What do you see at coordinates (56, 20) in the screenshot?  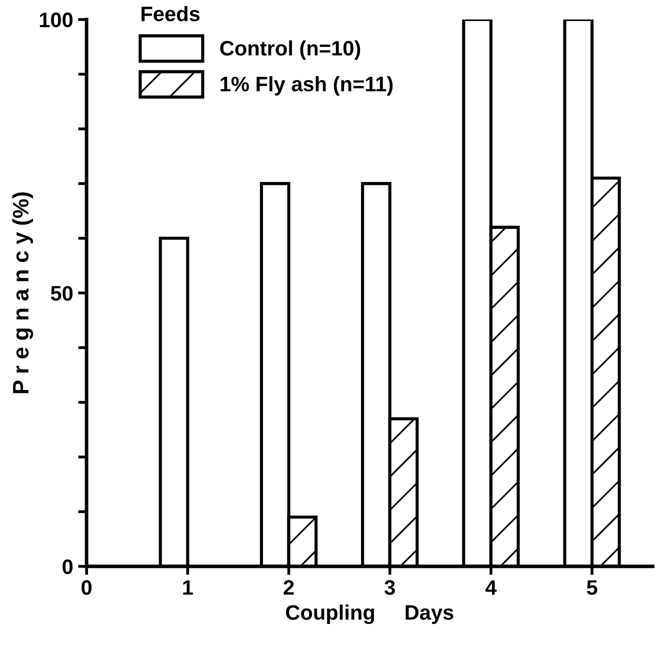 I see `y-tick-label: 100` at bounding box center [56, 20].